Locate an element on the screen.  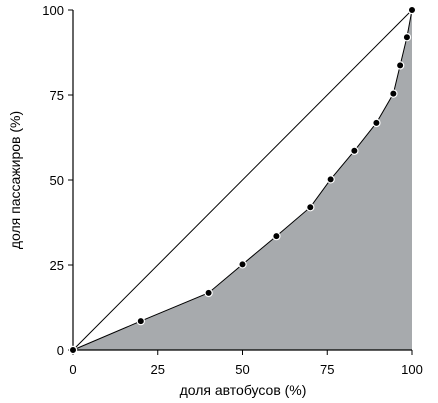
y-tick-label: 100 is located at coordinates (53, 10).